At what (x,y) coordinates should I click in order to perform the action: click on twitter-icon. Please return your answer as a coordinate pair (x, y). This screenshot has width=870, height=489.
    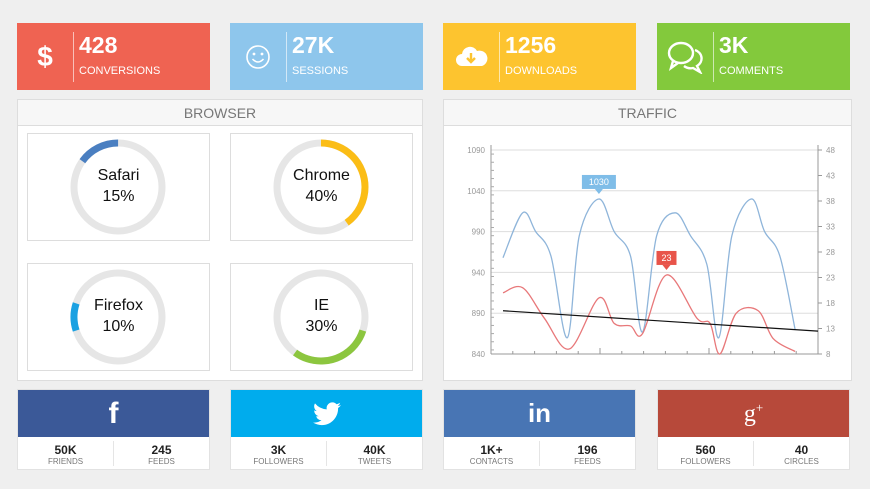
    Looking at the image, I should click on (326, 413).